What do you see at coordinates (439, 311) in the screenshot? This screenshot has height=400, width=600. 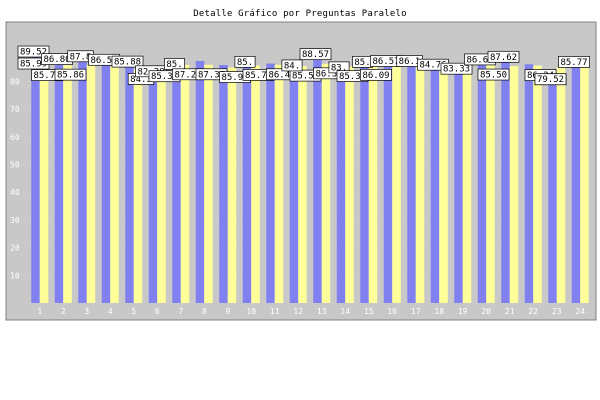 I see `x-tick-label: 18` at bounding box center [439, 311].